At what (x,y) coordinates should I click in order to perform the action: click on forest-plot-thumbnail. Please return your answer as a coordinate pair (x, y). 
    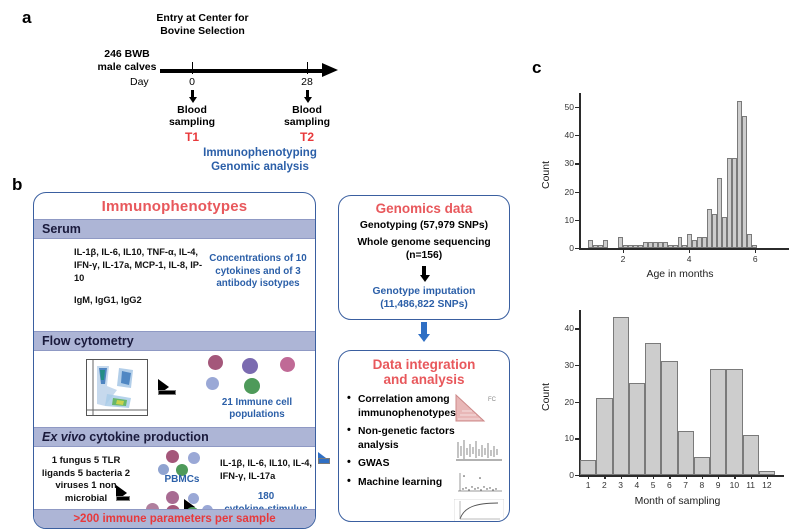
    Looking at the image, I should click on (479, 450).